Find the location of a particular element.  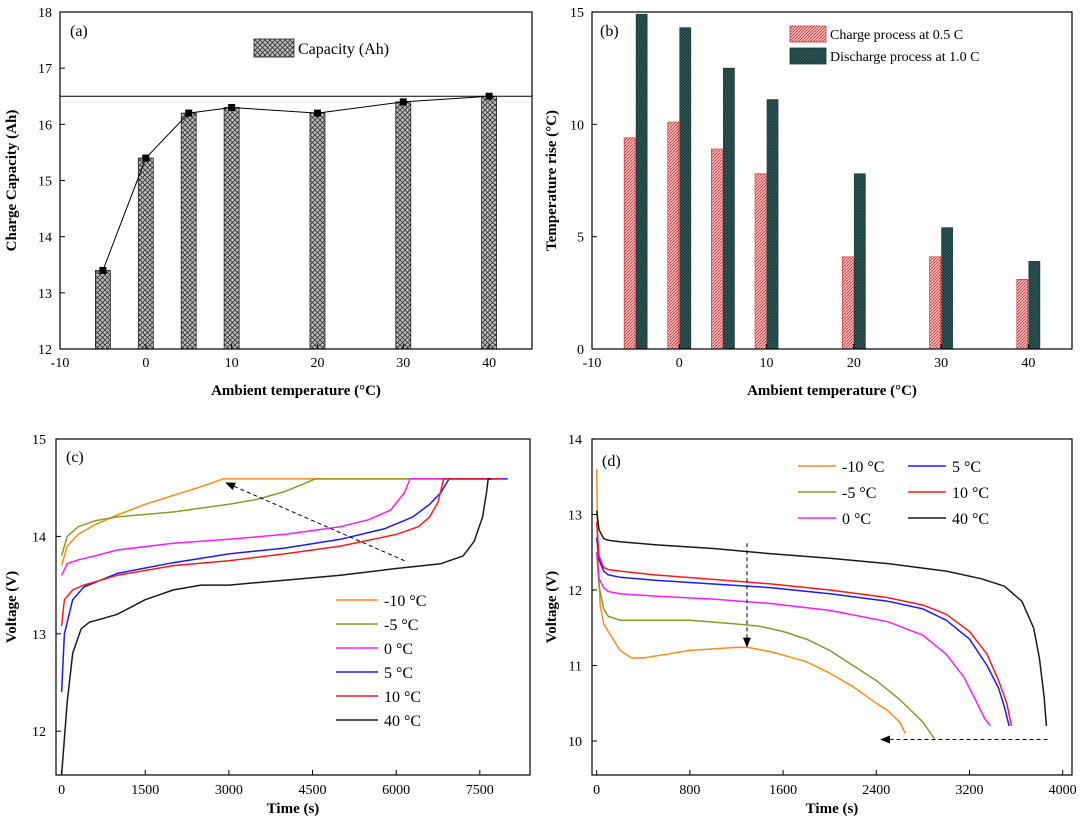

y-tick-label: 18 is located at coordinates (45, 13).